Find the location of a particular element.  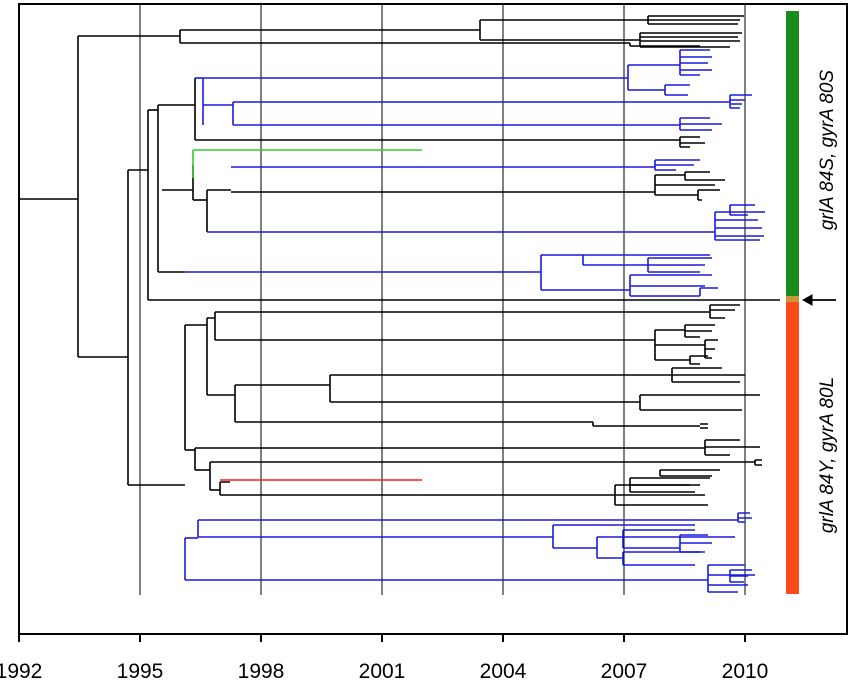

tick-label-2004: 2004 is located at coordinates (503, 671).